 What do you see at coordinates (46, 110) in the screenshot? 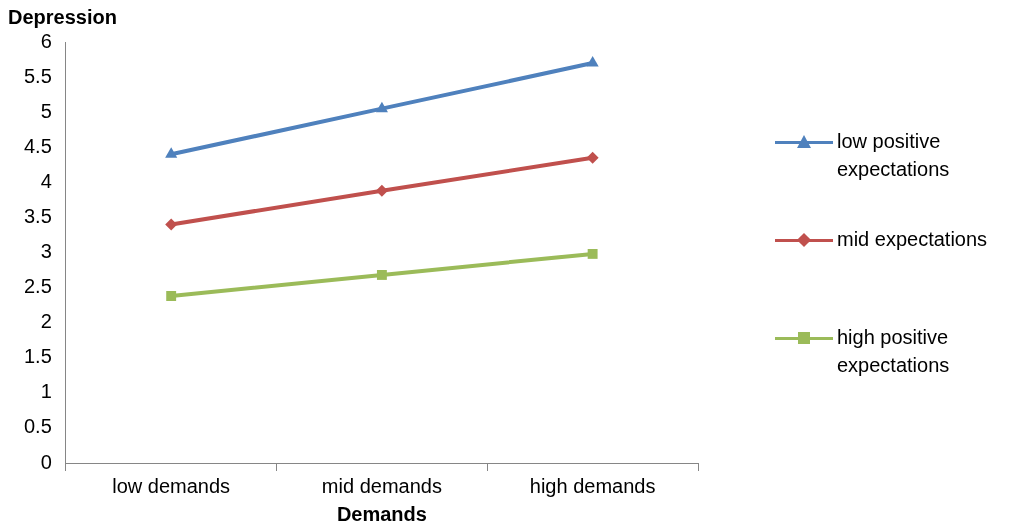
I see `y-tick-label: 5` at bounding box center [46, 110].